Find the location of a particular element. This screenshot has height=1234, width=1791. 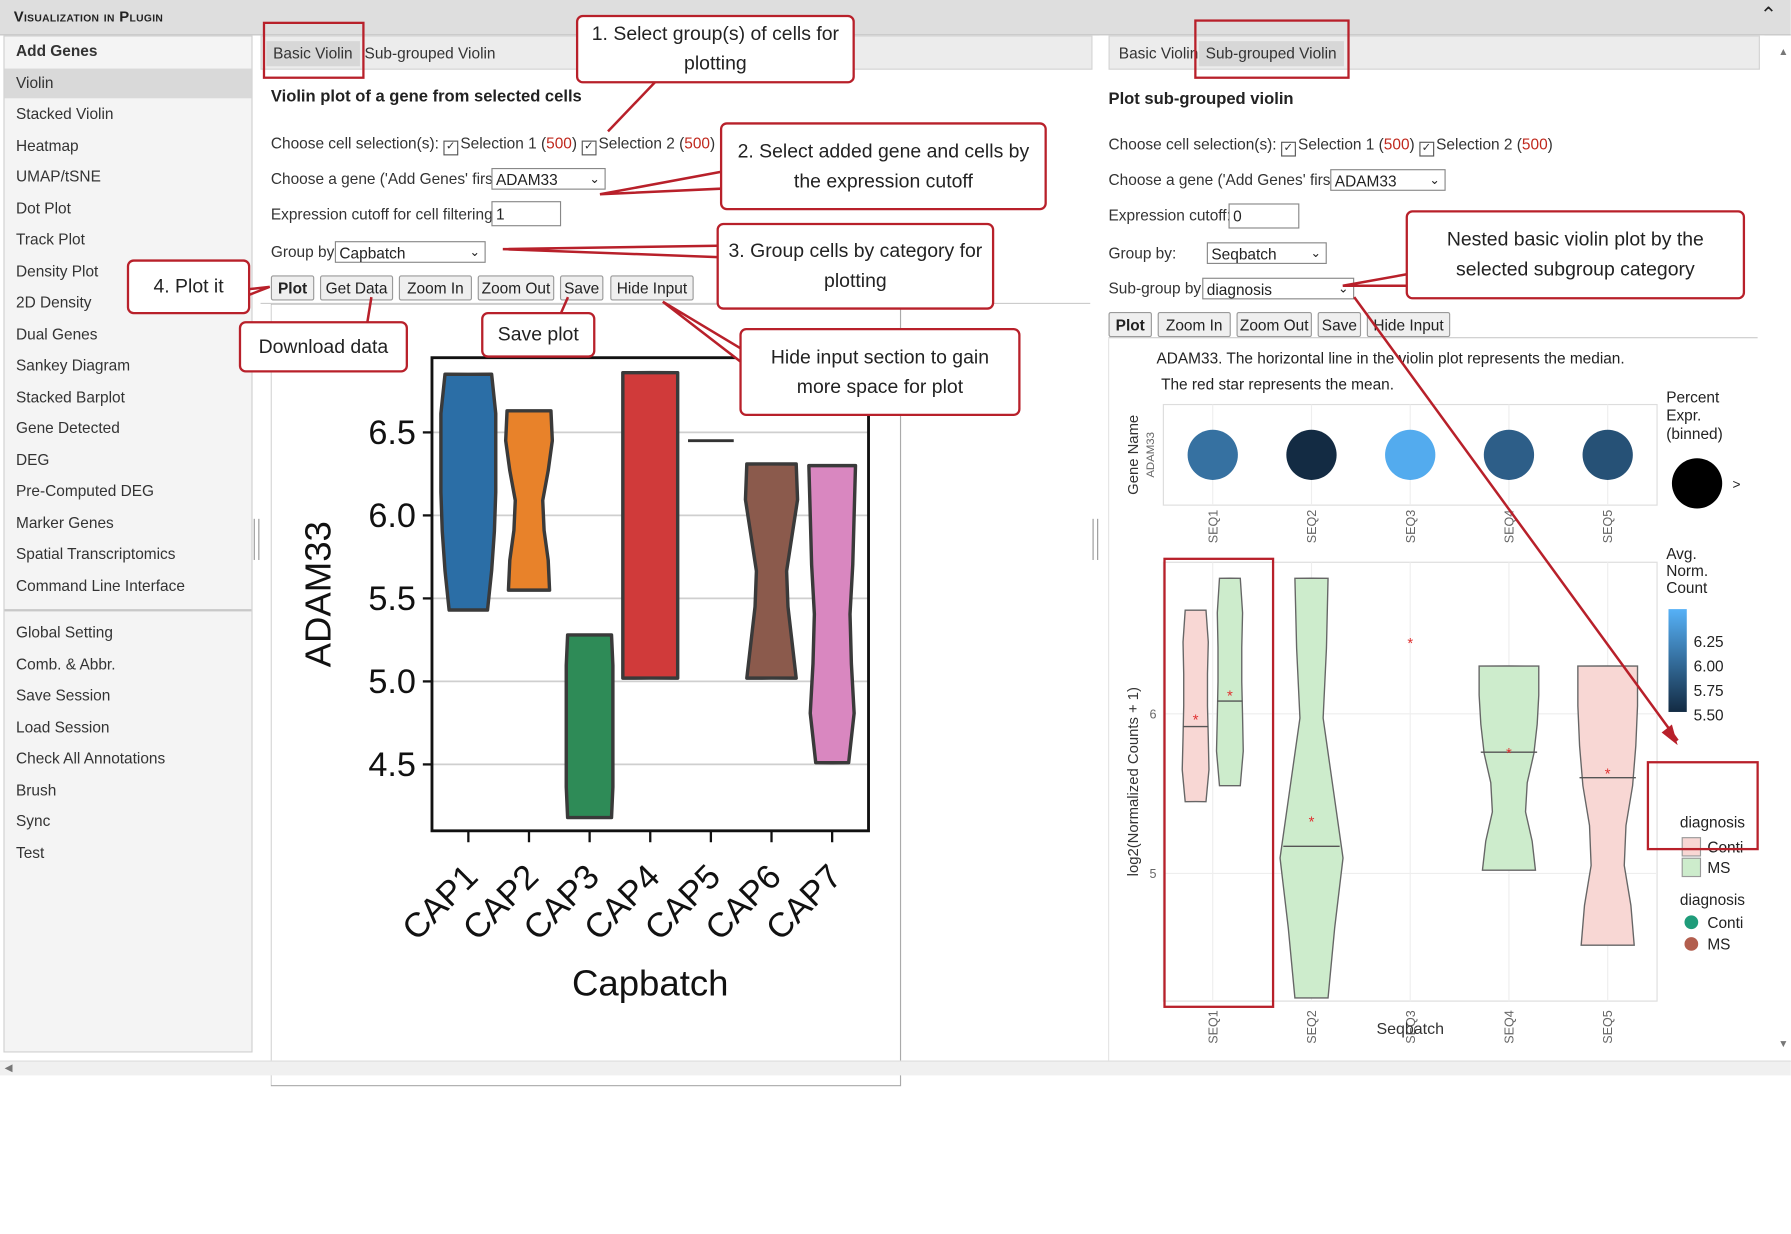

sidebar-item: Add Genes is located at coordinates (56, 51).